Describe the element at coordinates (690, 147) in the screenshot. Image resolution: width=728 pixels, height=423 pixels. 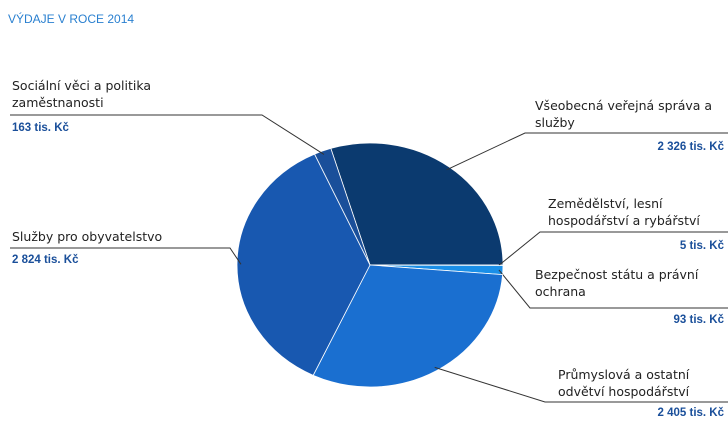
I see `value-label: 2 326 tis. Kč` at that location.